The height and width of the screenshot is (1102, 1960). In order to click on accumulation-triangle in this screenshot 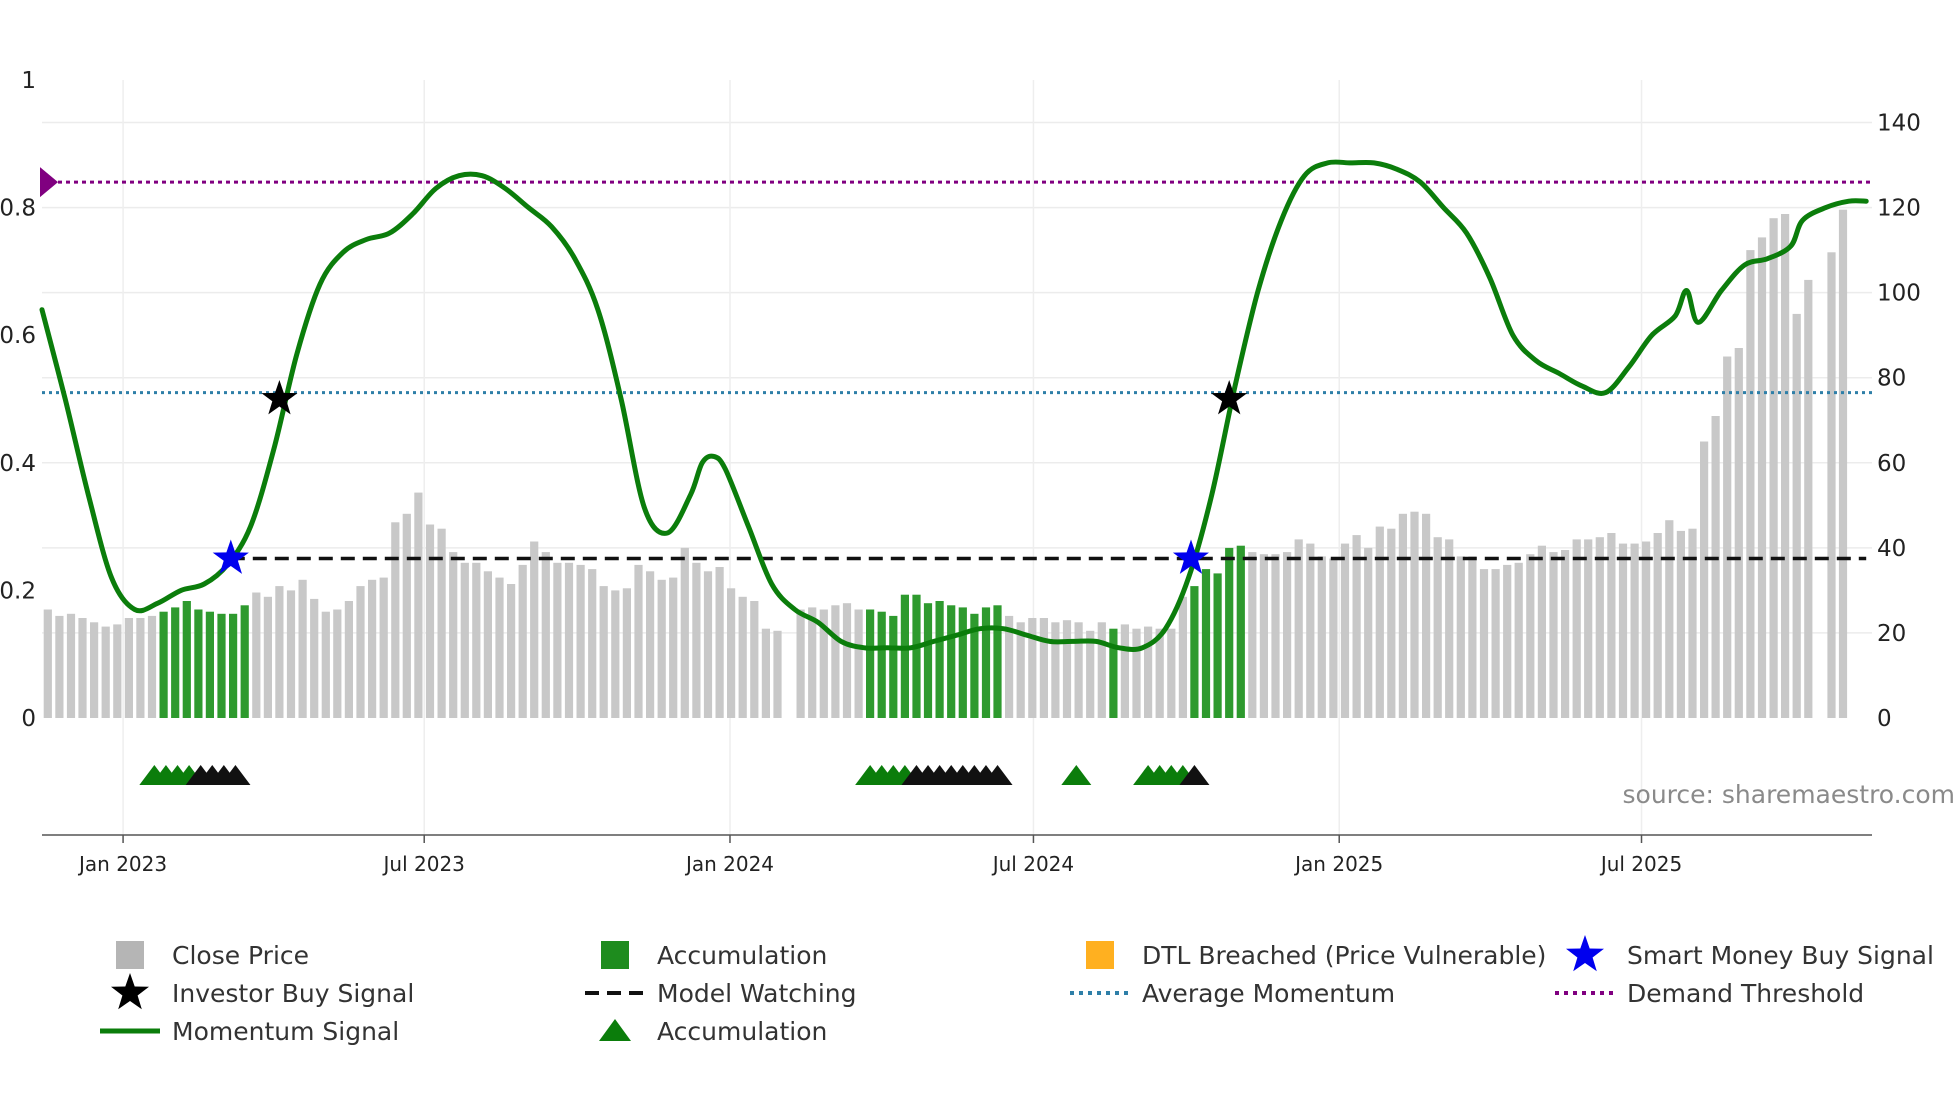, I will do `click(1076, 775)`.